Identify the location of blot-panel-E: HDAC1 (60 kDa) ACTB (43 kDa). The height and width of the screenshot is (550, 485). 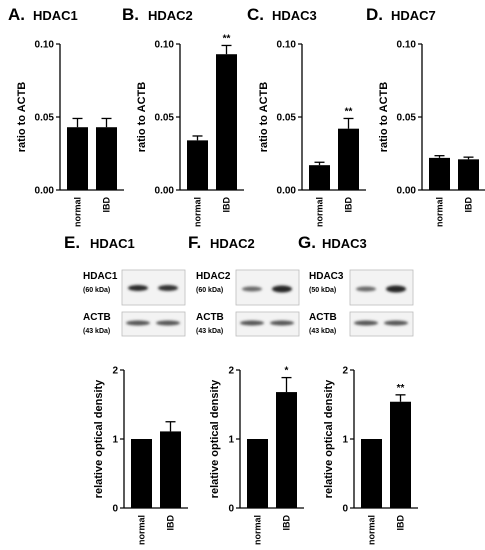
(134, 303).